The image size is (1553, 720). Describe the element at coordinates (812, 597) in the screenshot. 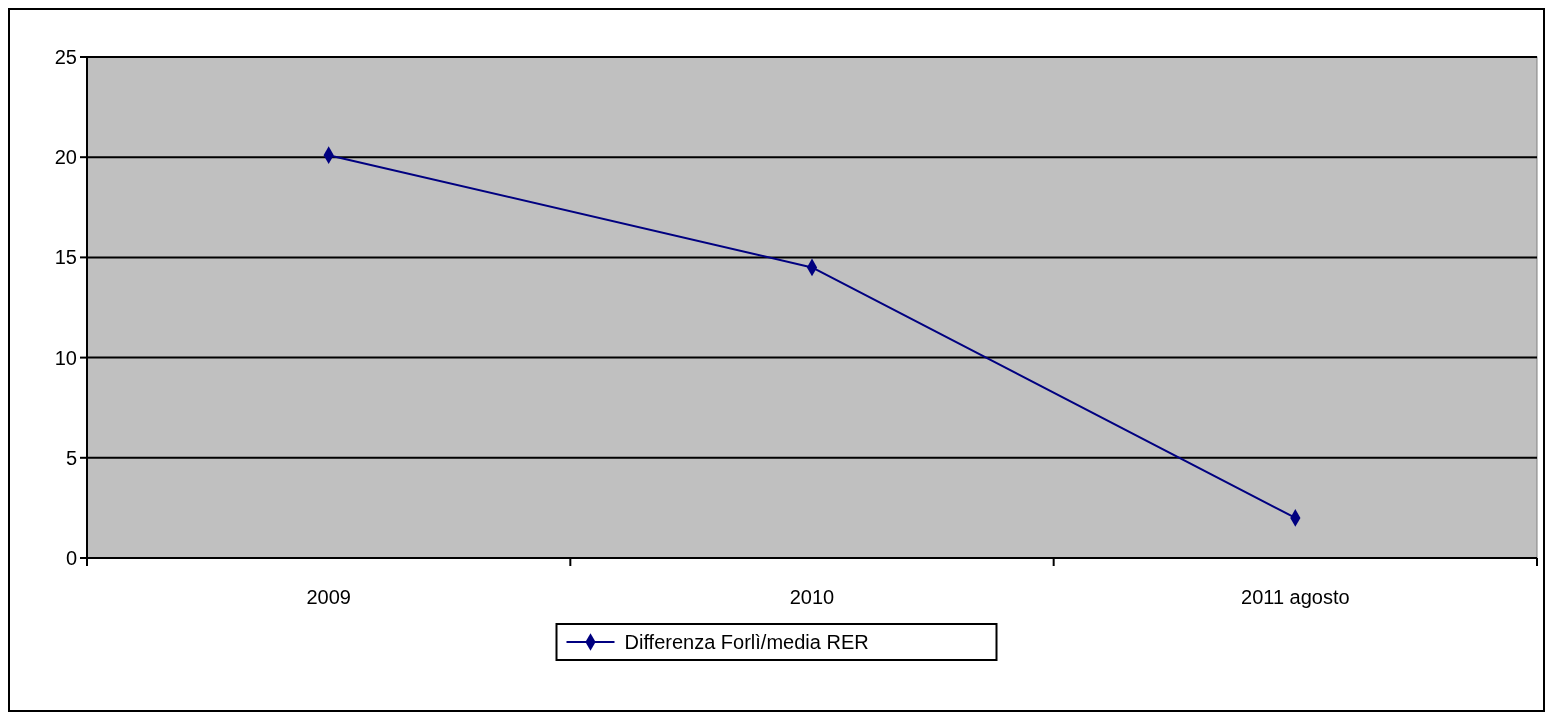

I see `x-tick-label: 2010` at that location.